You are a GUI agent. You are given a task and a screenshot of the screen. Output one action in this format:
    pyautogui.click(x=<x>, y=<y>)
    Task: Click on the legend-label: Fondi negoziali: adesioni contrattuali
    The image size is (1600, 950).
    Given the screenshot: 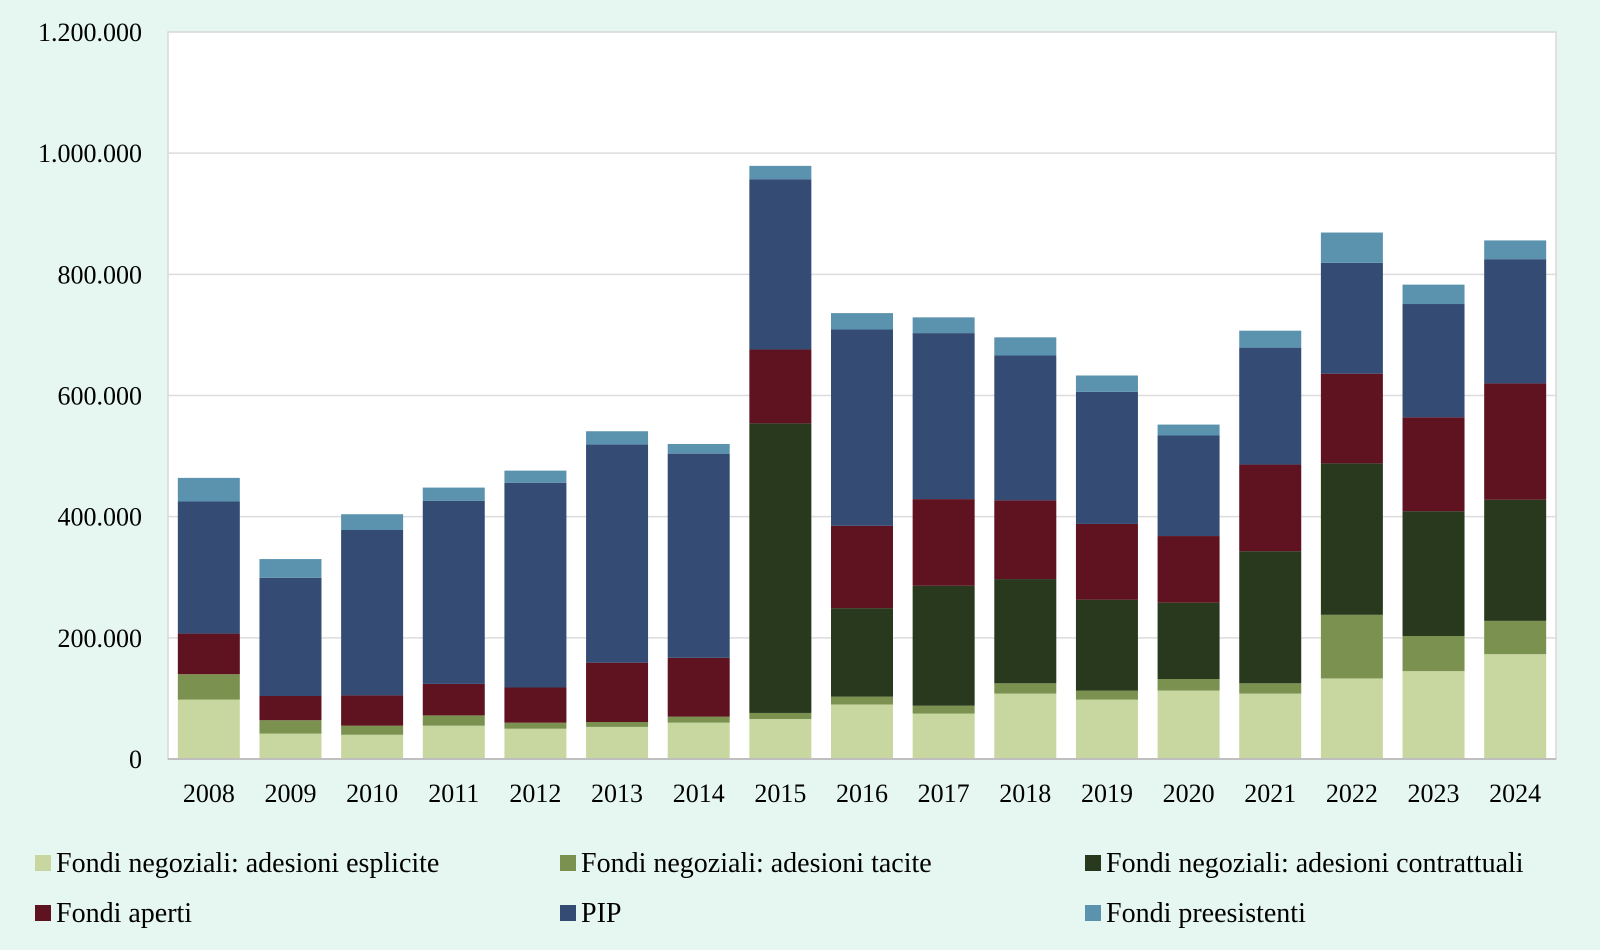 What is the action you would take?
    pyautogui.click(x=1315, y=863)
    